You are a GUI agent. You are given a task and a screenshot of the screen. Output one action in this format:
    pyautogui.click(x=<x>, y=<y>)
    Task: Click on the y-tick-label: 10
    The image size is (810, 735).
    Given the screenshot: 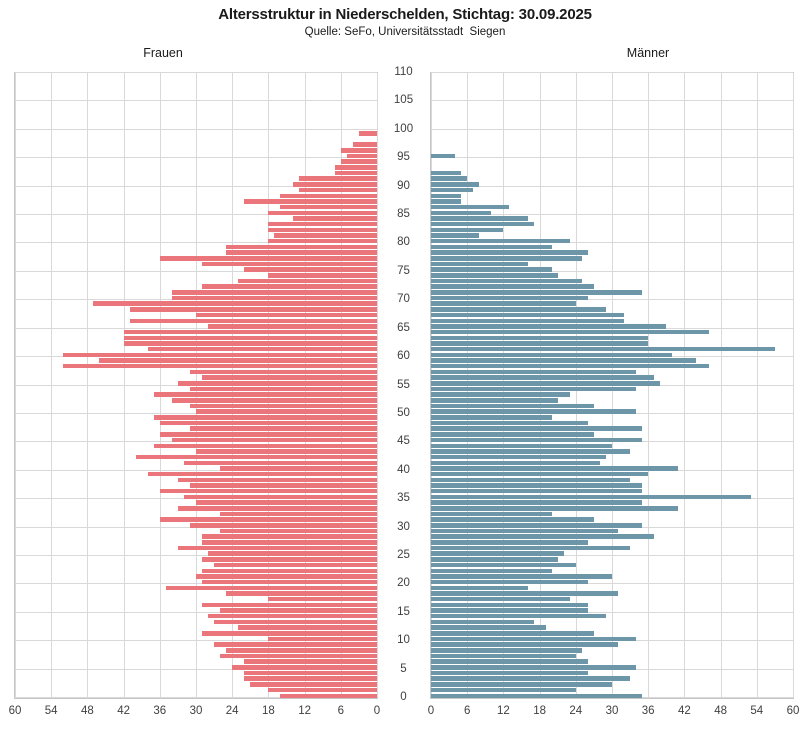 What is the action you would take?
    pyautogui.click(x=403, y=640)
    